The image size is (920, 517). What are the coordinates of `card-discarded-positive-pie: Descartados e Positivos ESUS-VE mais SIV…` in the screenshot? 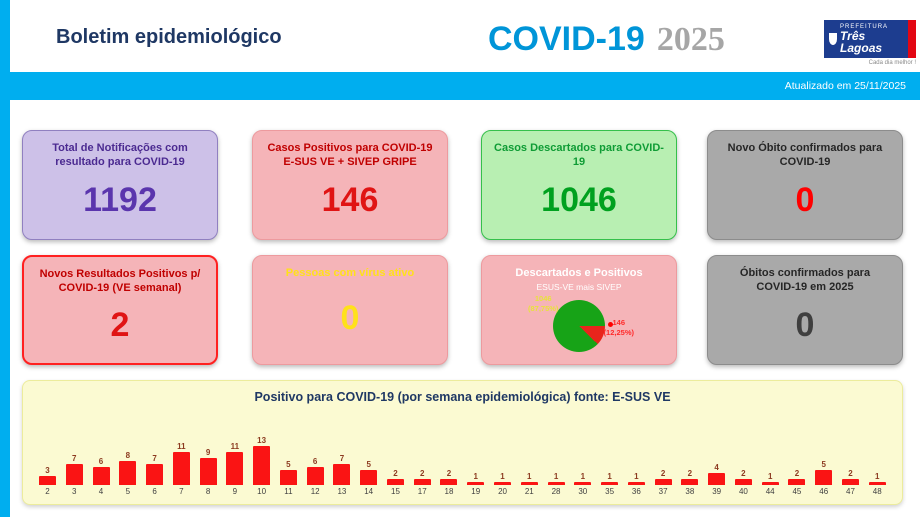 It's located at (579, 310).